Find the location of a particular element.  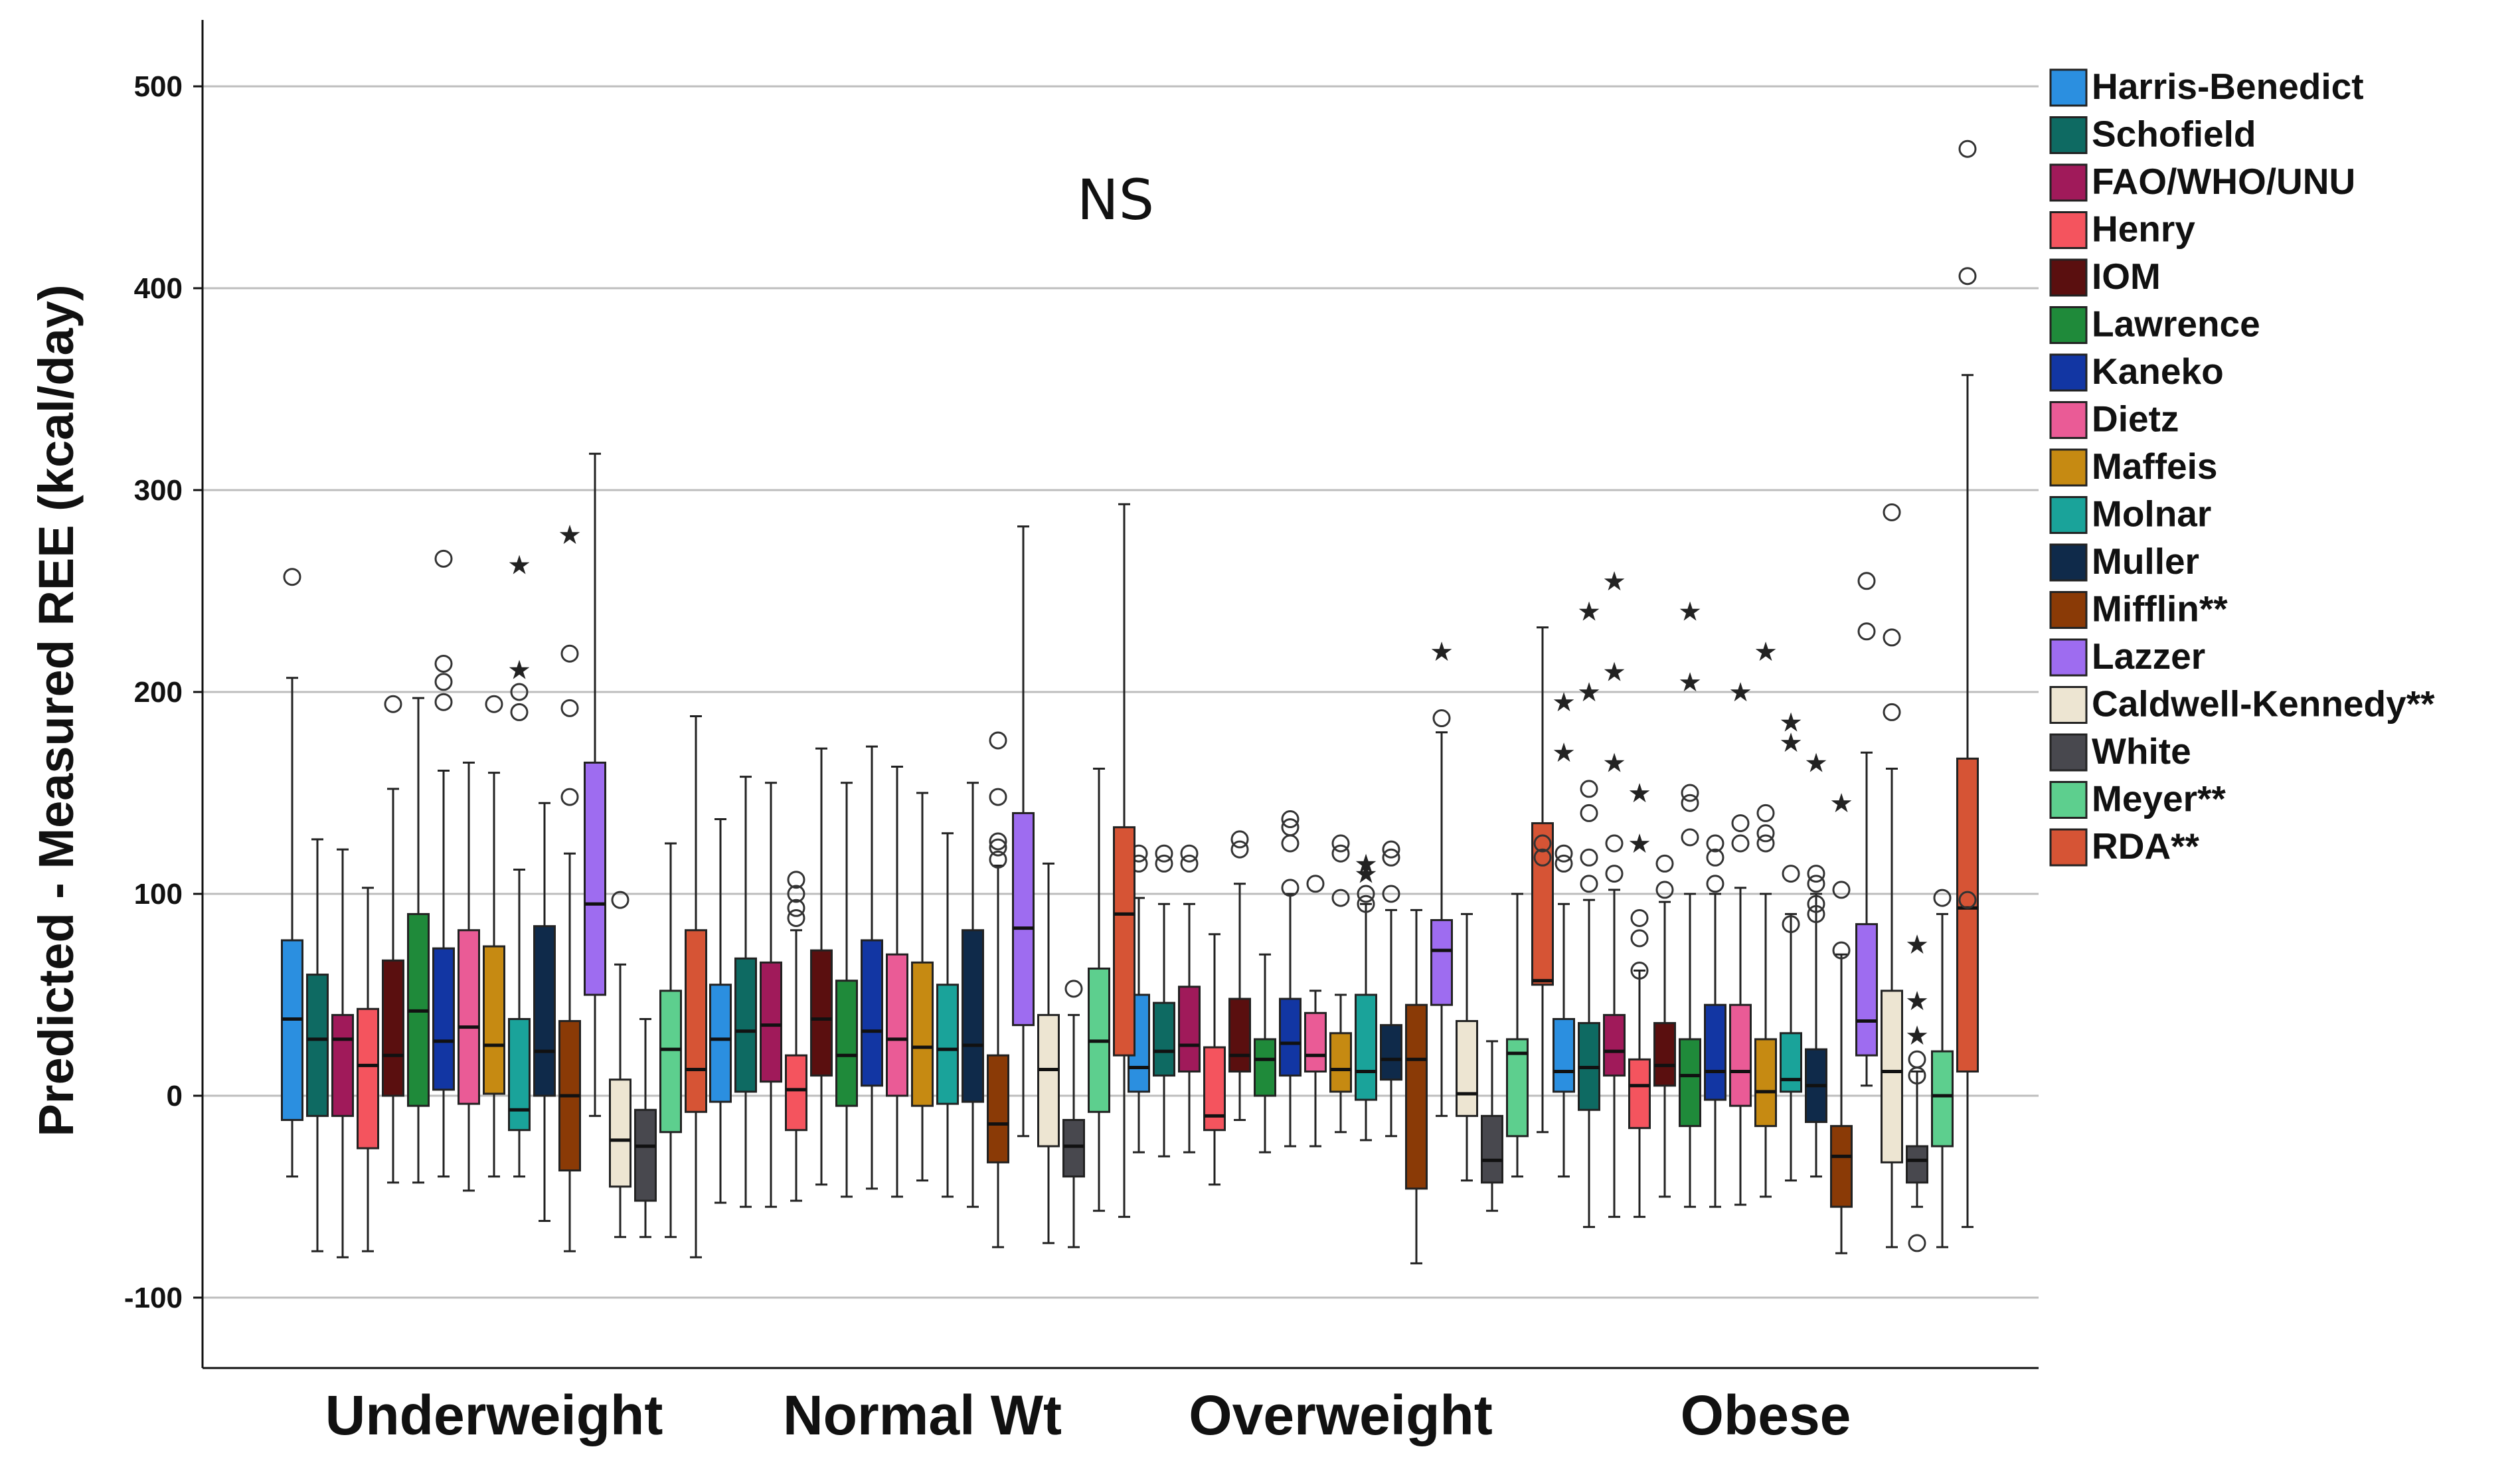

legend-item: Kaneko is located at coordinates (2136, 372).